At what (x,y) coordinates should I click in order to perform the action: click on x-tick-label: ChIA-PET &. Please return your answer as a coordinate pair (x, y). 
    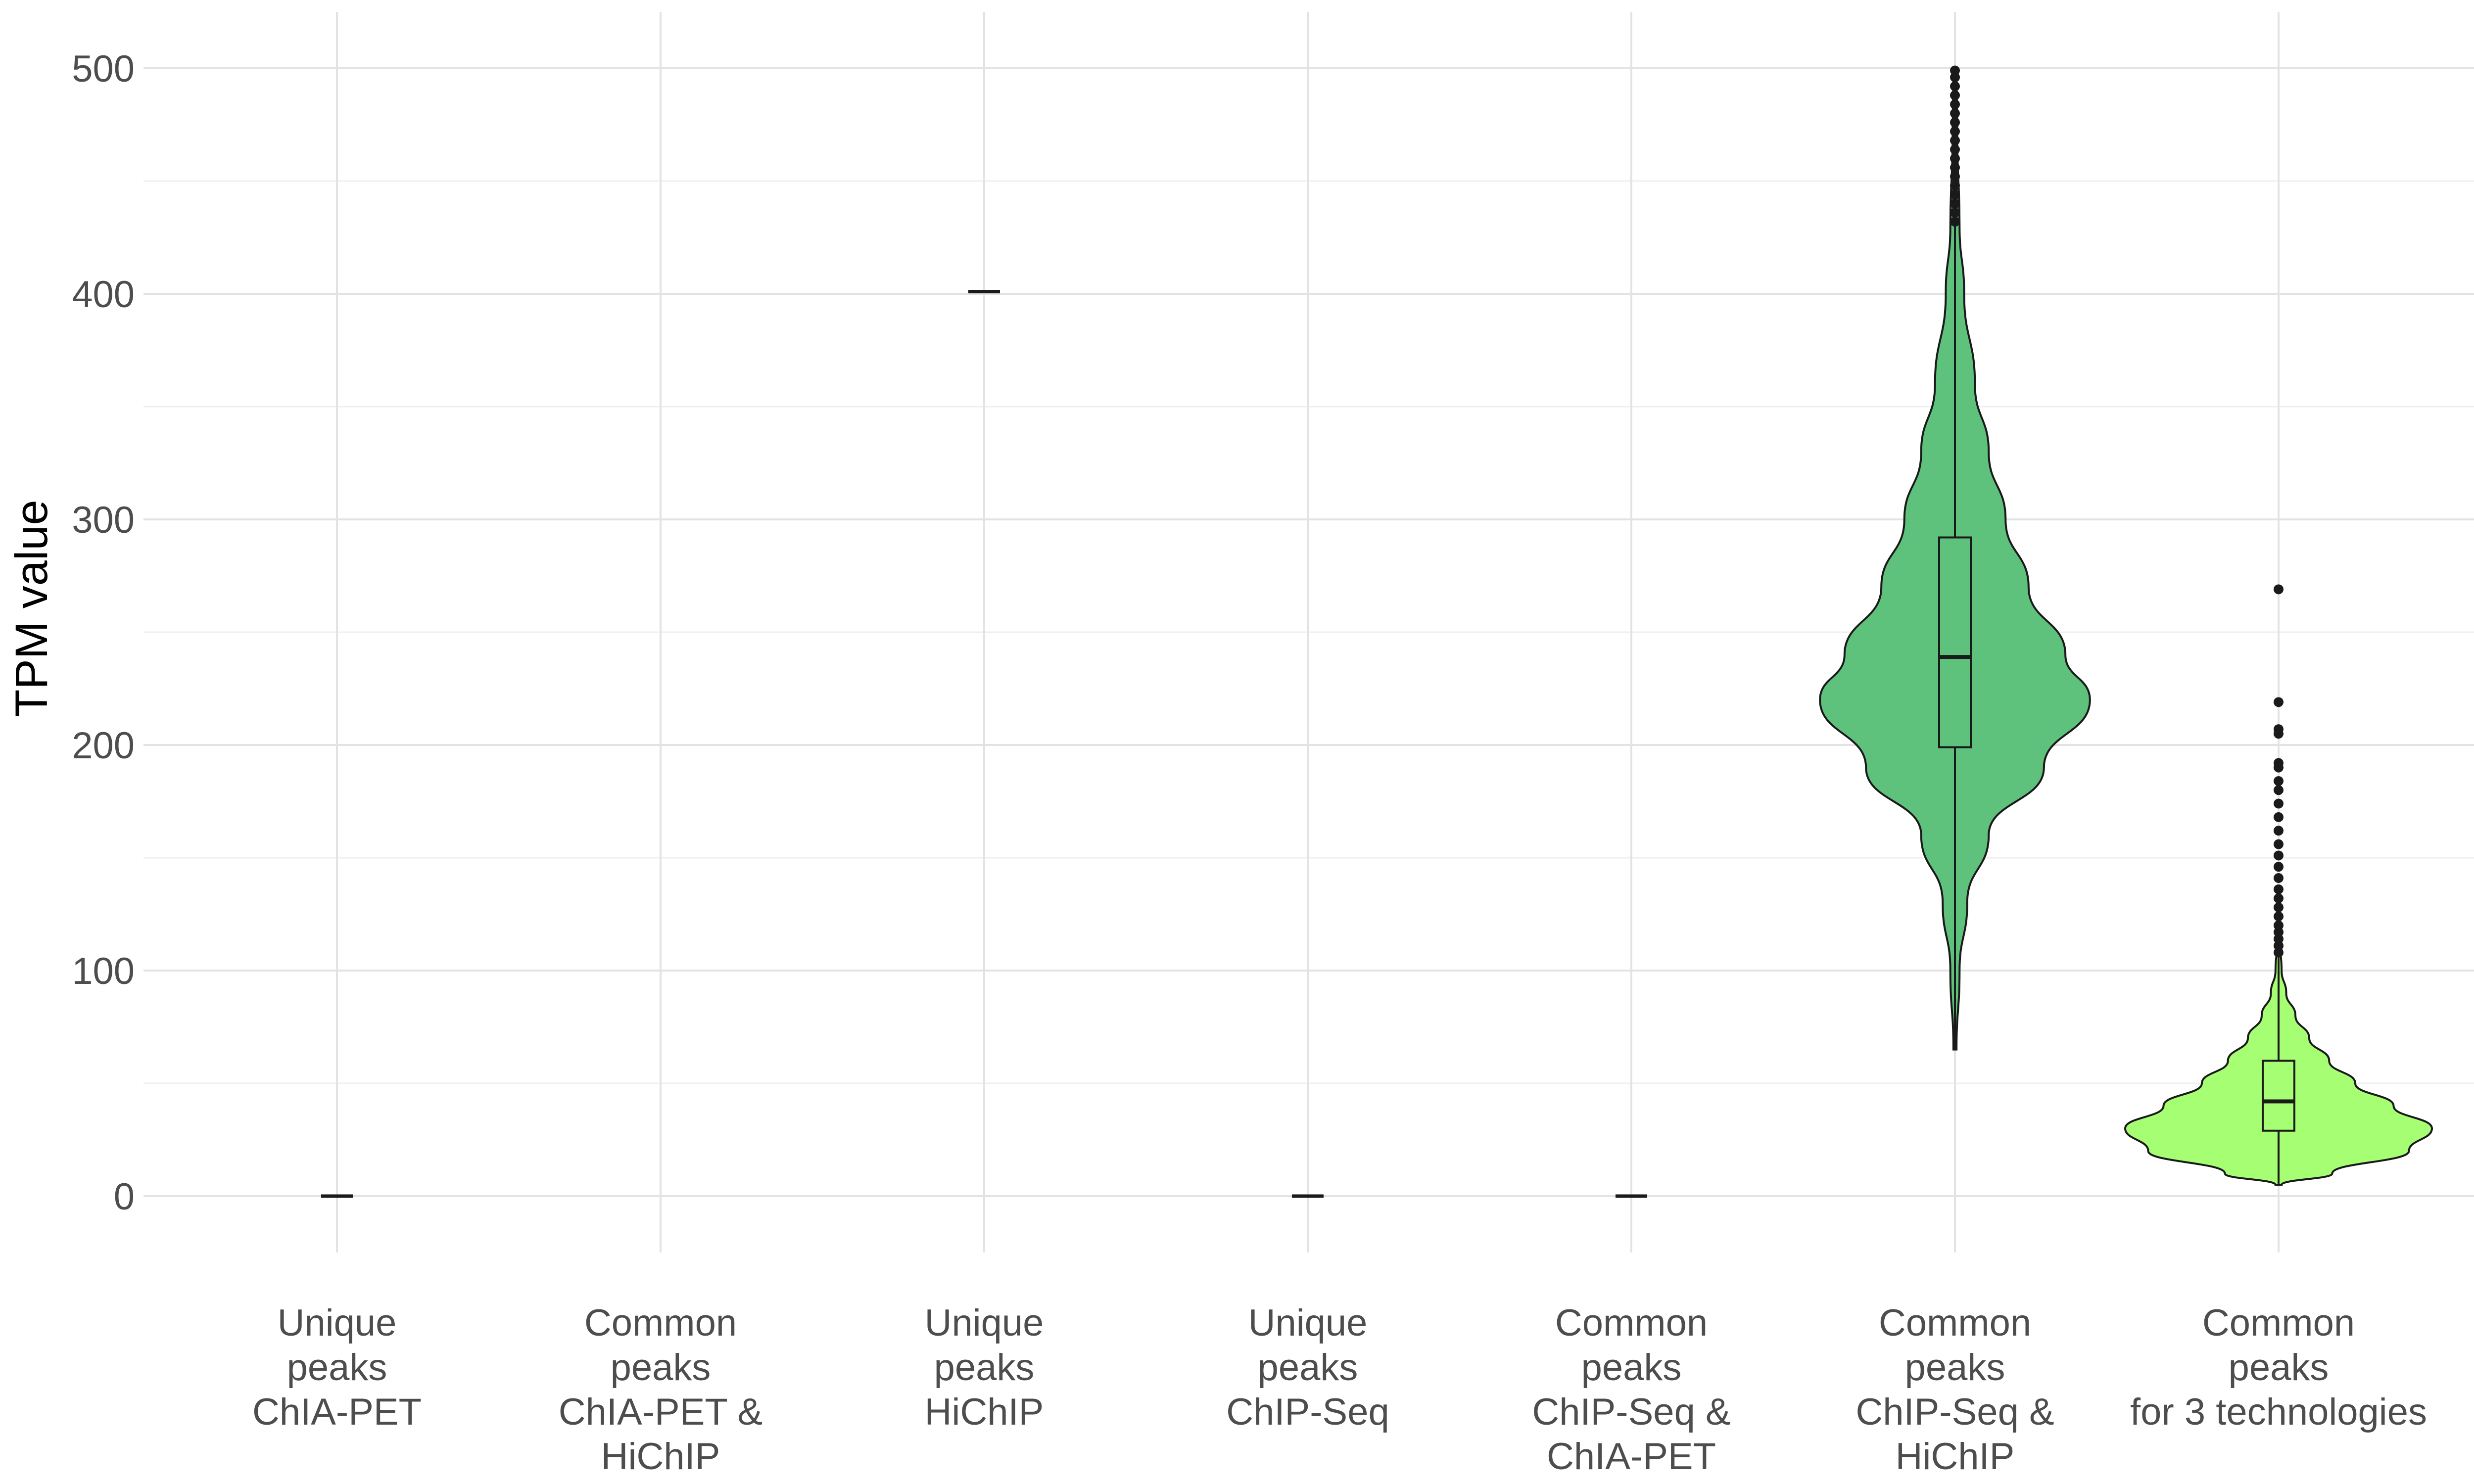
    Looking at the image, I should click on (661, 1412).